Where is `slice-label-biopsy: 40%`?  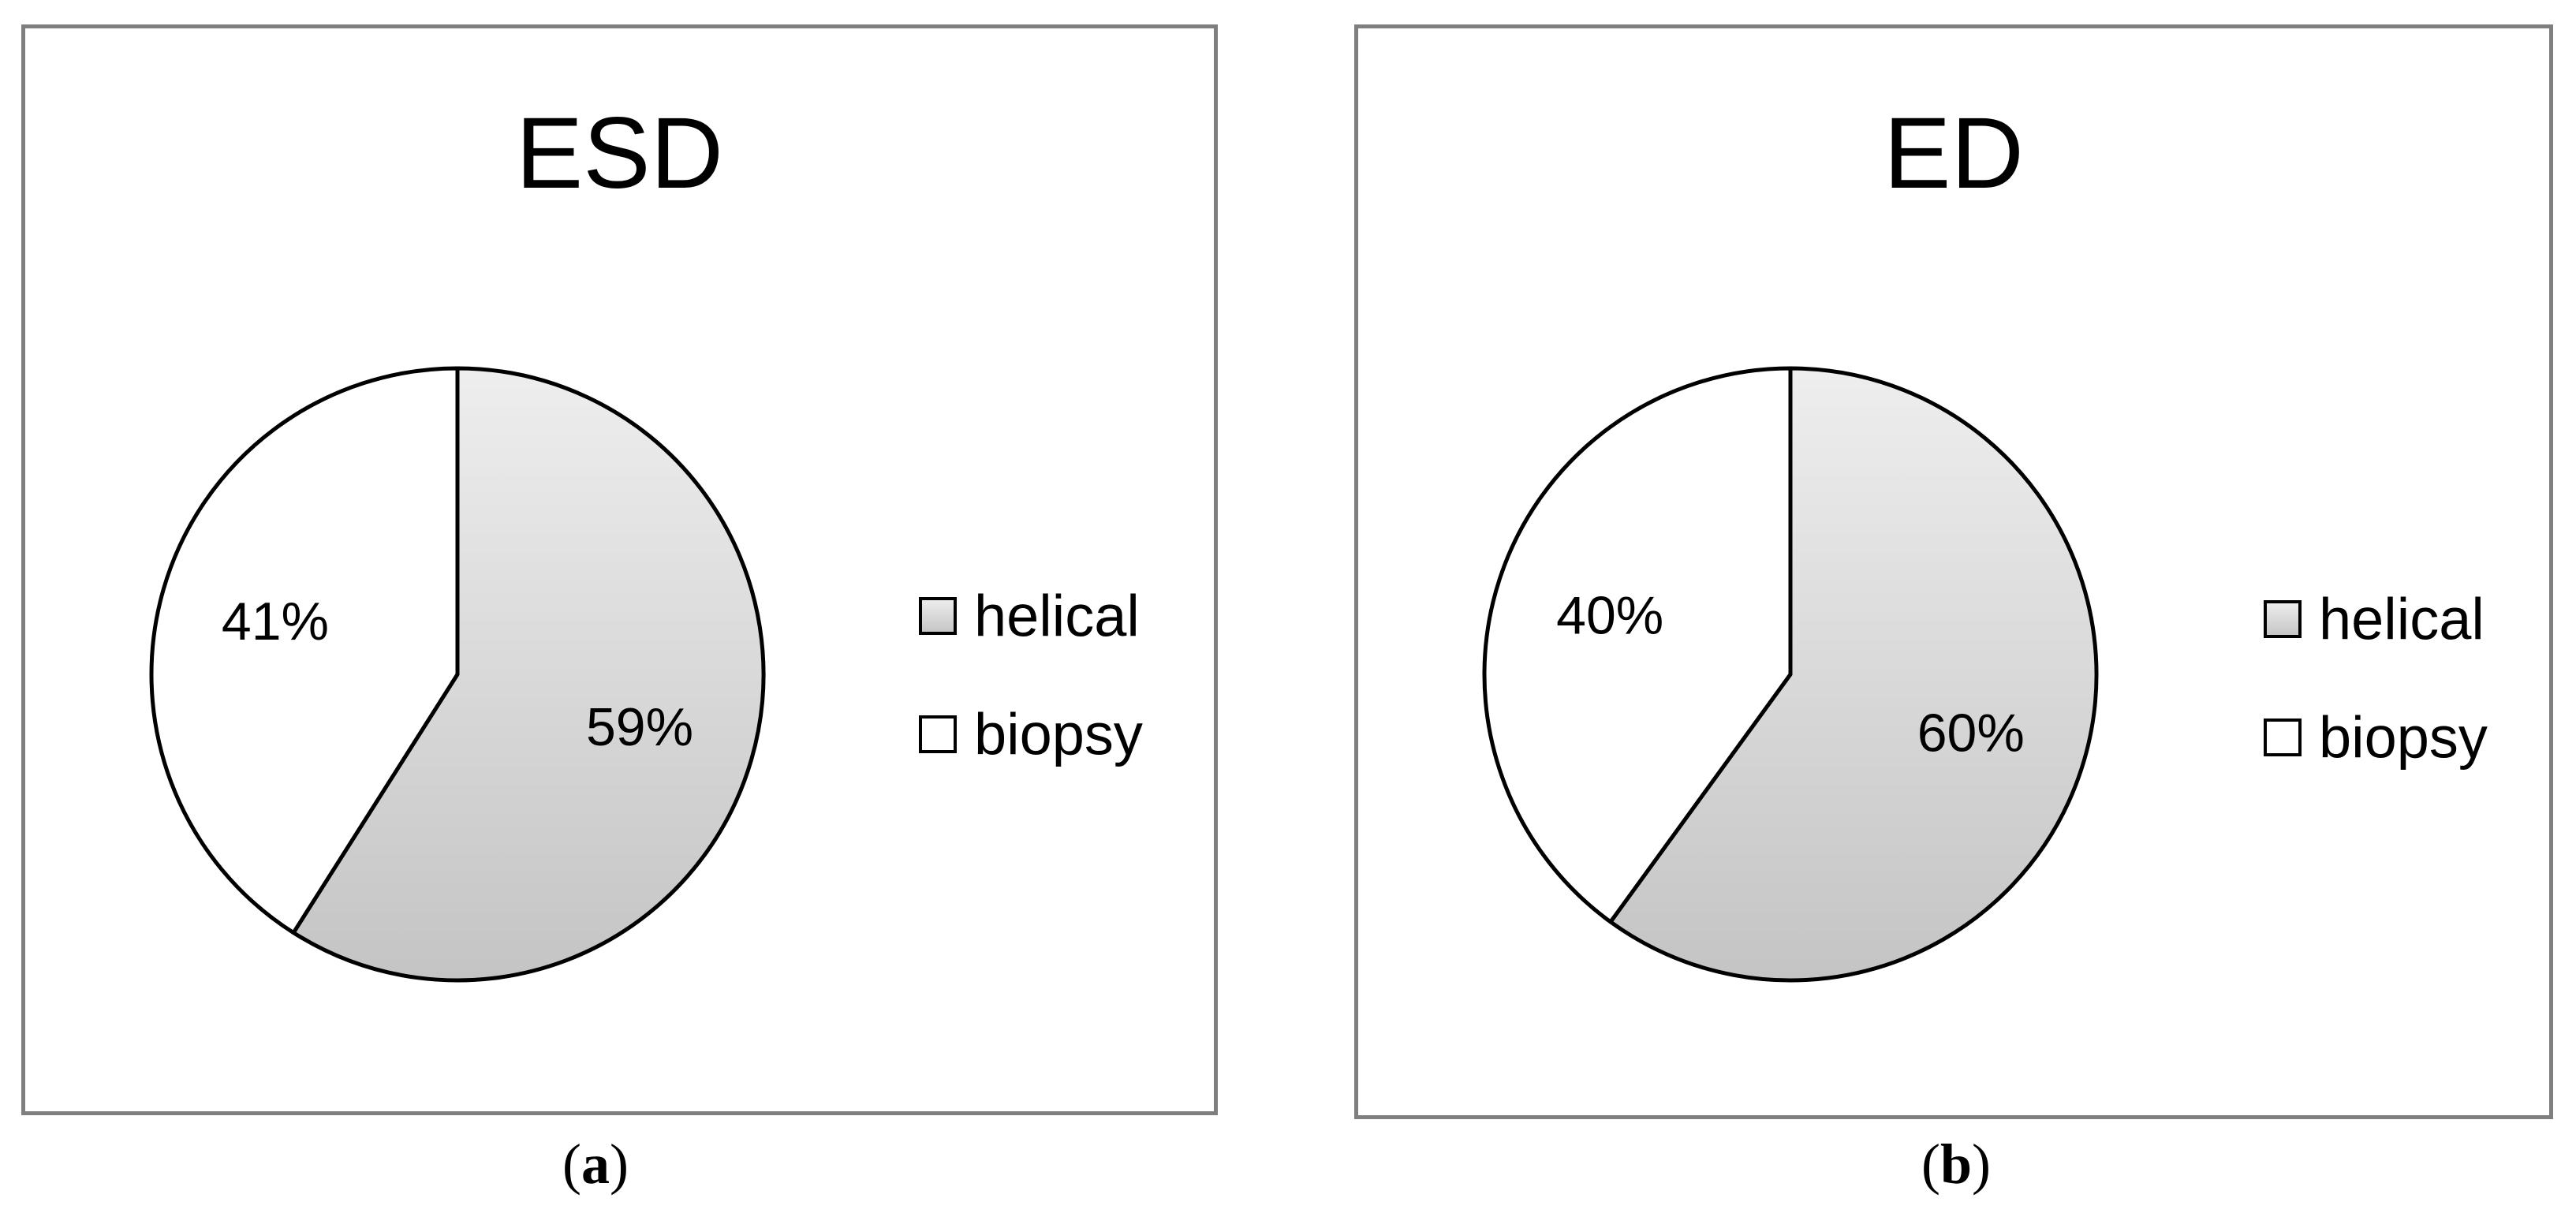
slice-label-biopsy: 40% is located at coordinates (1609, 616).